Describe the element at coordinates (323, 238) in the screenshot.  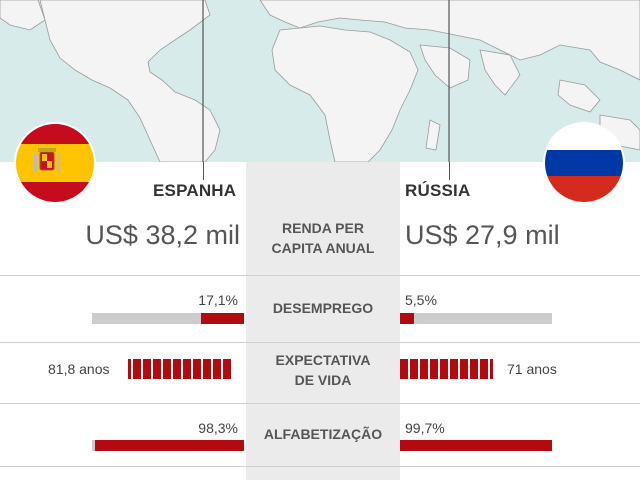
I see `income-label: RENDA PER CAPITA ANUAL` at that location.